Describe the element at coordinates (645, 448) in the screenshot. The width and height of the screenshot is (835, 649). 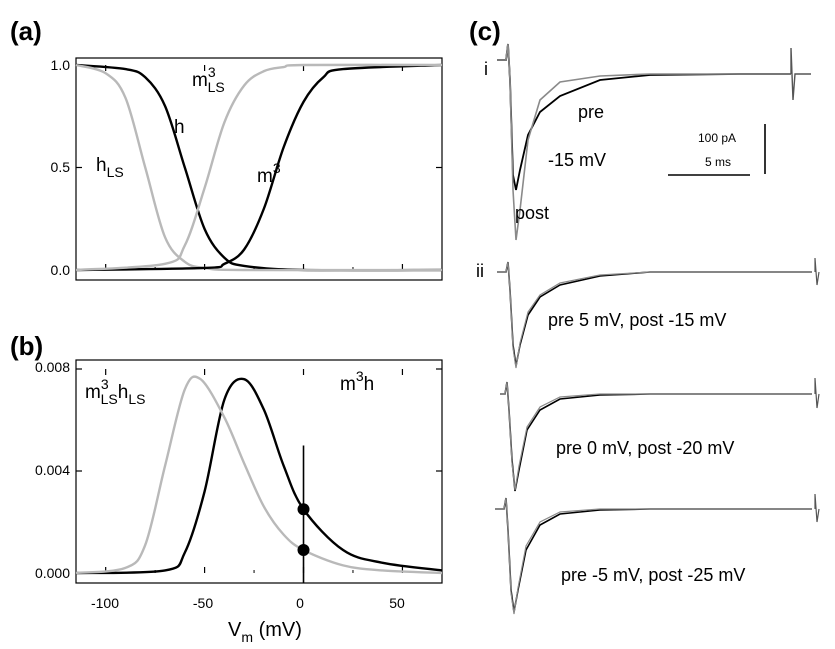
I see `trace-caption-2: pre 0 mV, post -20 mV` at that location.